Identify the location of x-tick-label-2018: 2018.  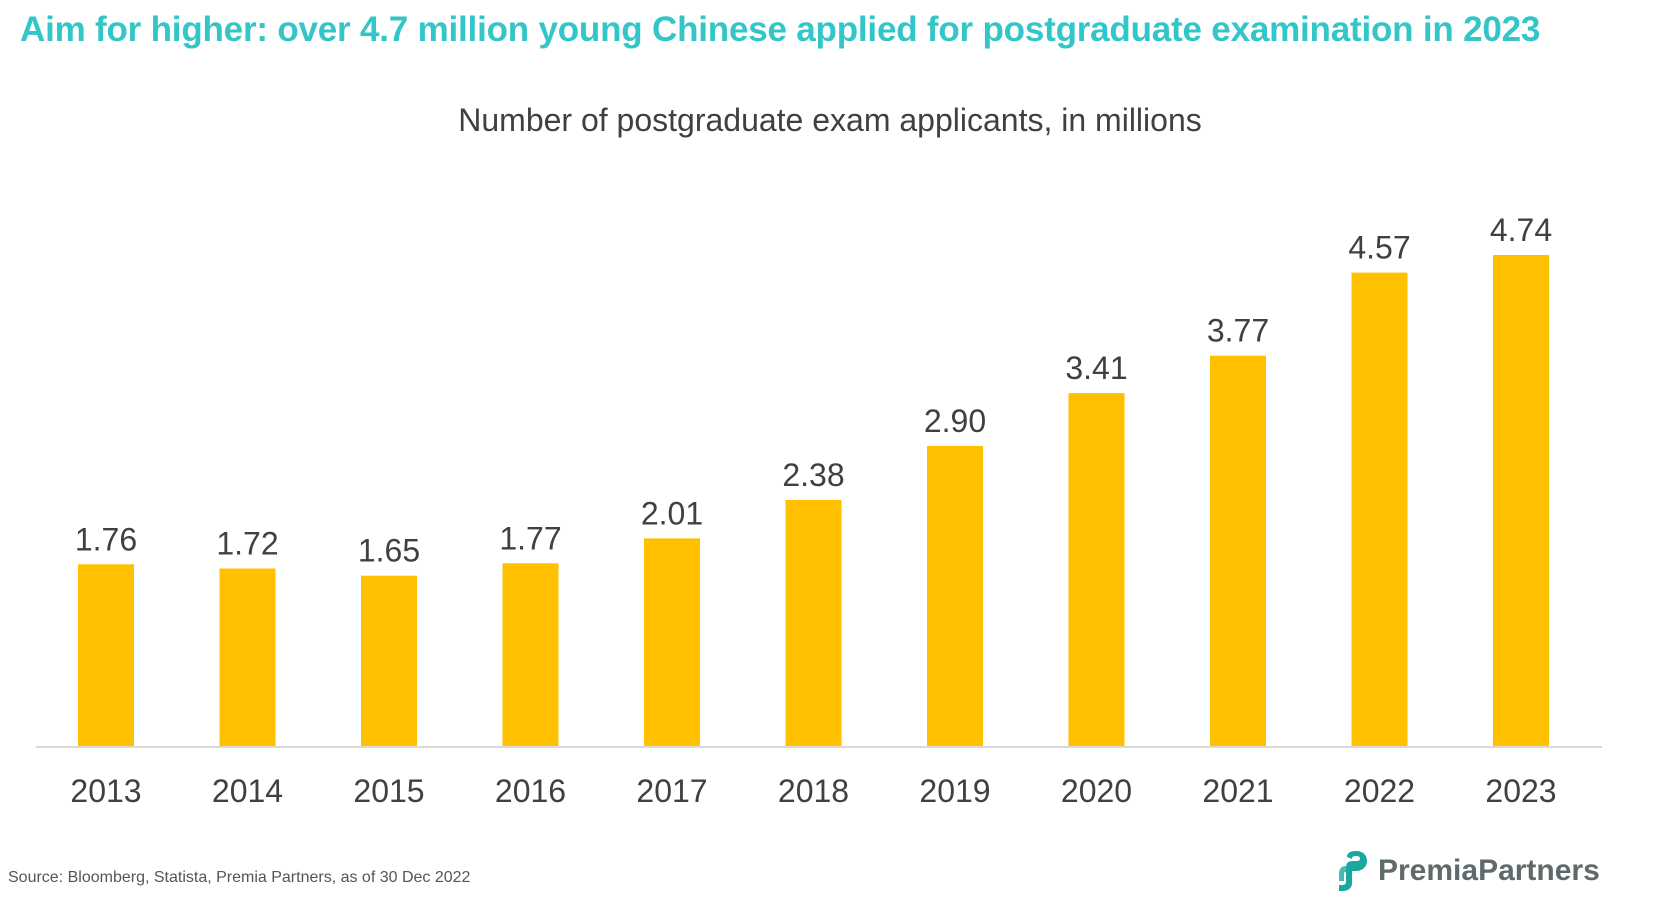
(813, 791).